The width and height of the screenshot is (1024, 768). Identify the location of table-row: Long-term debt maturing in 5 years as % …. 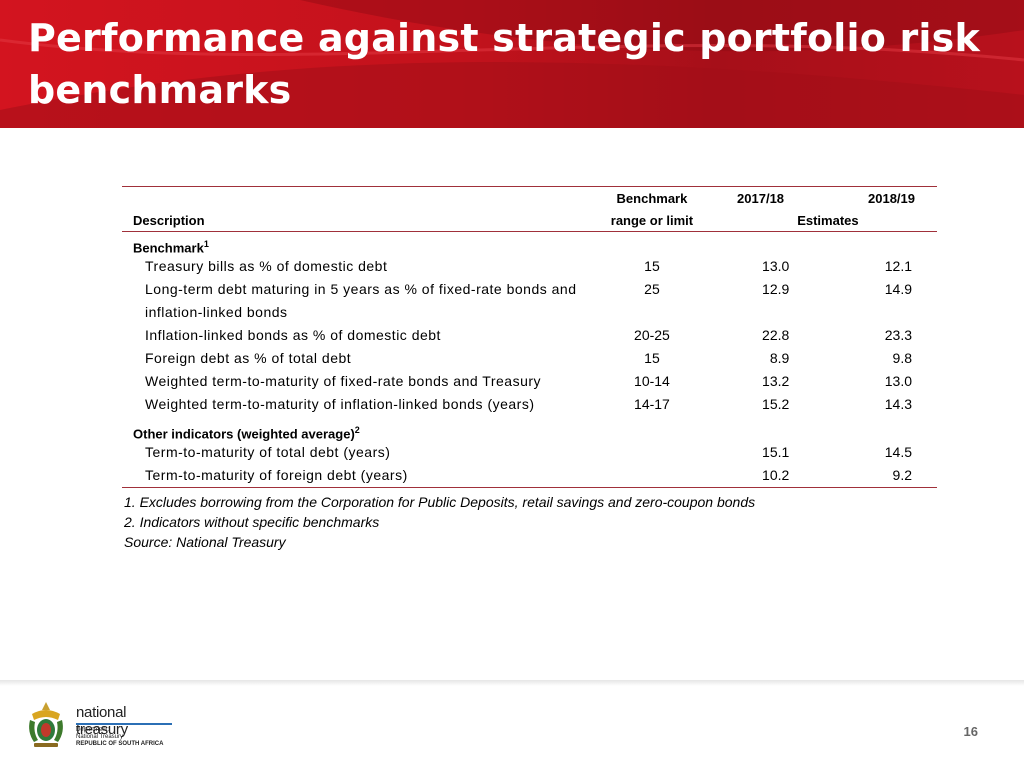
(529, 301).